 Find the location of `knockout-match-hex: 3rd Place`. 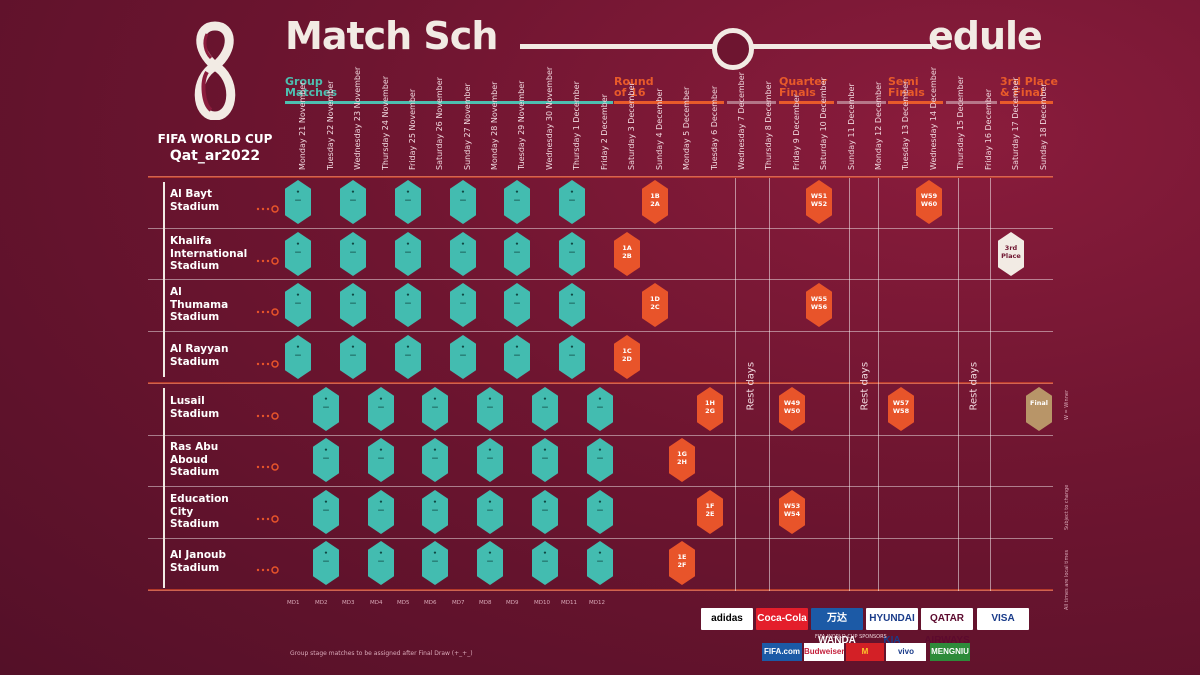

knockout-match-hex: 3rd Place is located at coordinates (1011, 254).